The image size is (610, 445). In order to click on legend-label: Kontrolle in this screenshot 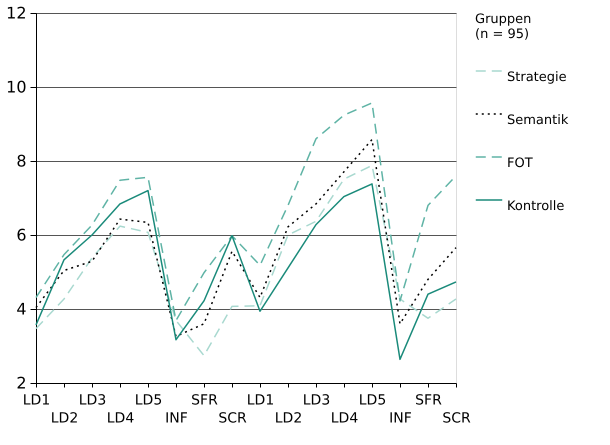, I will do `click(535, 206)`.